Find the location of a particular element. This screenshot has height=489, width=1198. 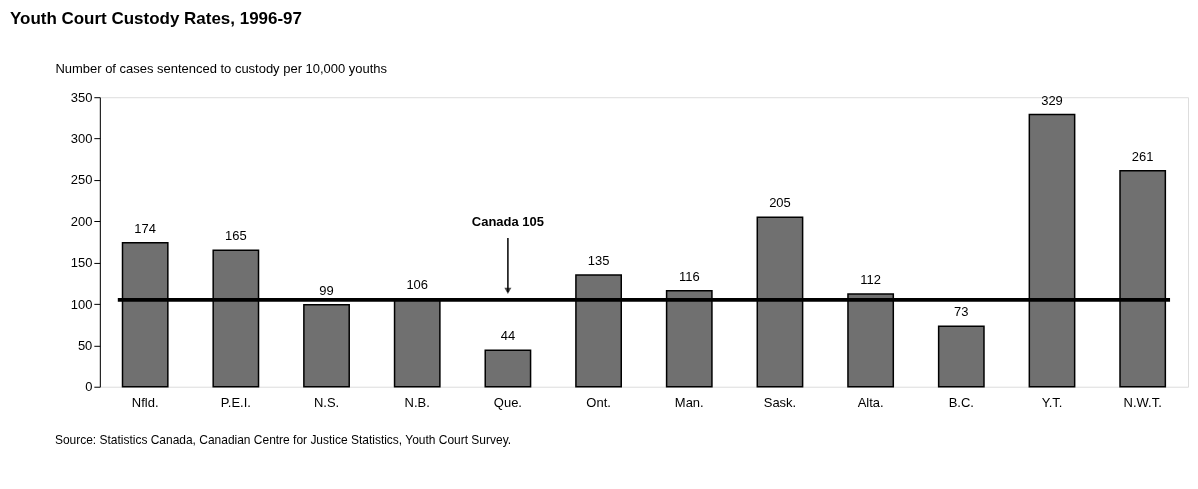

x-tick-label: Nfld. is located at coordinates (145, 403).